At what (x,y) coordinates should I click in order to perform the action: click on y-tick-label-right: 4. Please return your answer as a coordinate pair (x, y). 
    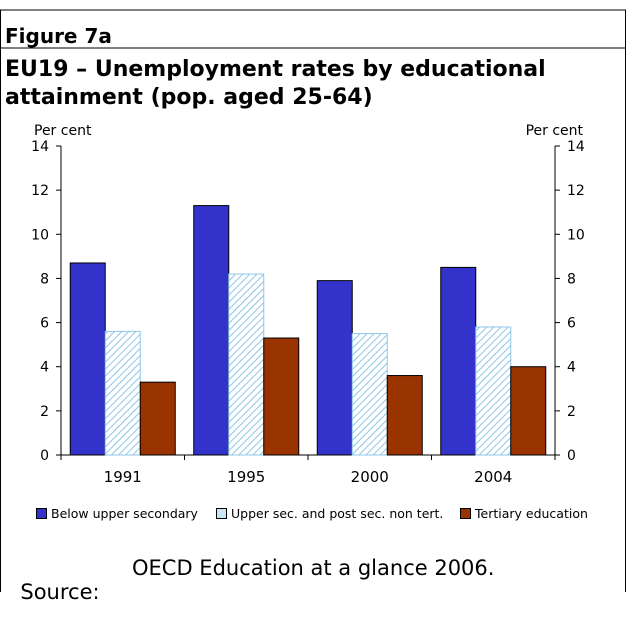
    Looking at the image, I should click on (571, 368).